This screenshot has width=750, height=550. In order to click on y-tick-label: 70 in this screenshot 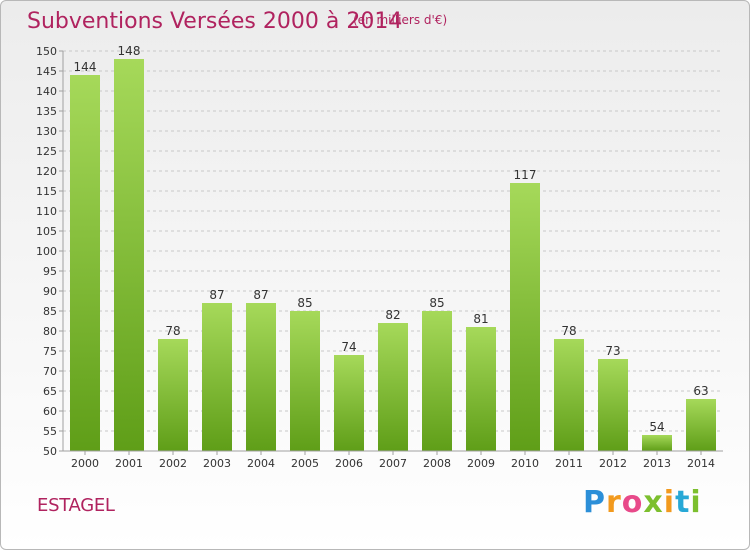, I will do `click(50, 371)`.